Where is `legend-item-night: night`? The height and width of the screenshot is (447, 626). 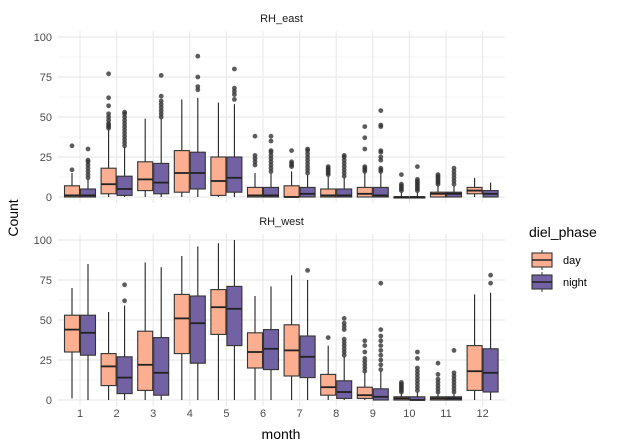
legend-item-night: night is located at coordinates (559, 282).